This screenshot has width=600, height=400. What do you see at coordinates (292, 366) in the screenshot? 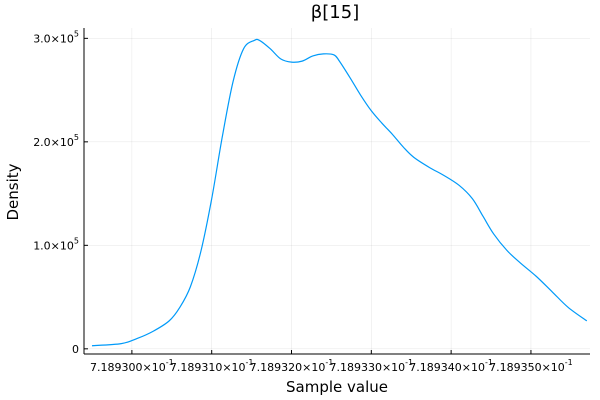
I see `x-tick-label: 7.189320×10⁻¹` at bounding box center [292, 366].